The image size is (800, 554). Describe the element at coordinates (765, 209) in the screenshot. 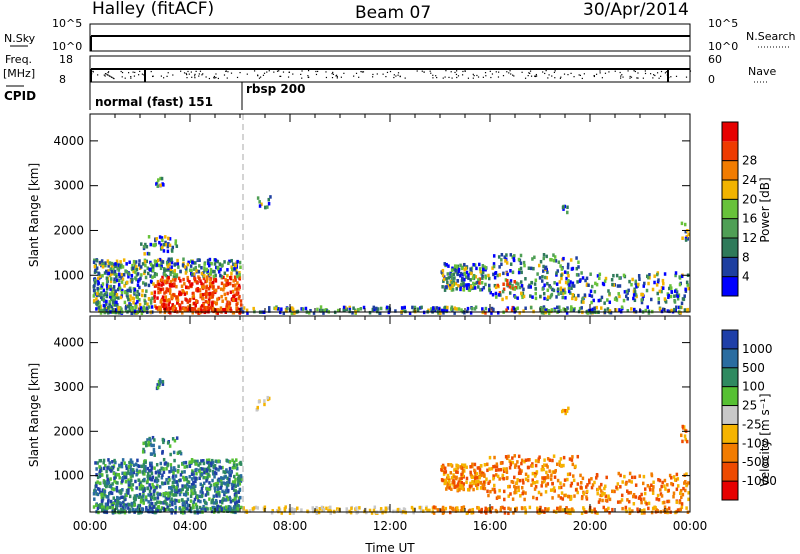

I see `power-colorbar-label: Power [dB]` at that location.